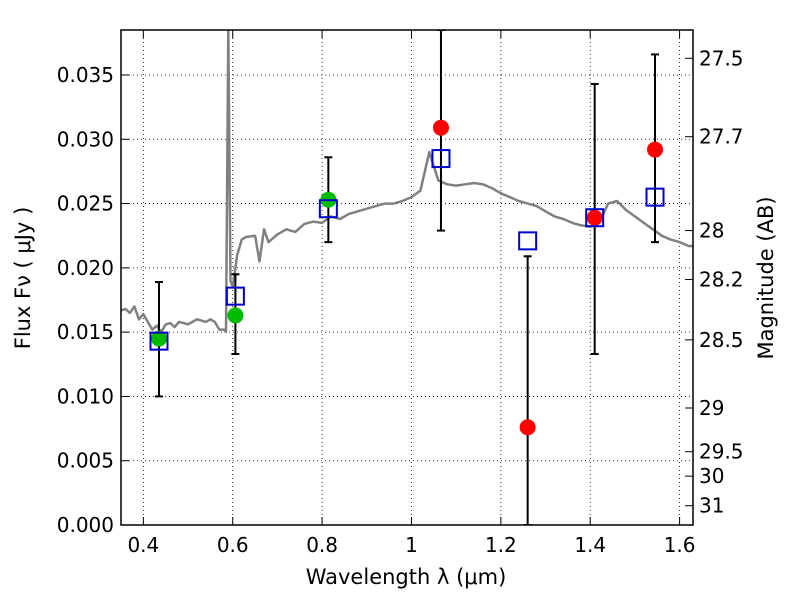 This screenshot has height=600, width=800. Describe the element at coordinates (85, 332) in the screenshot. I see `y-tick-label: 0.015` at that location.